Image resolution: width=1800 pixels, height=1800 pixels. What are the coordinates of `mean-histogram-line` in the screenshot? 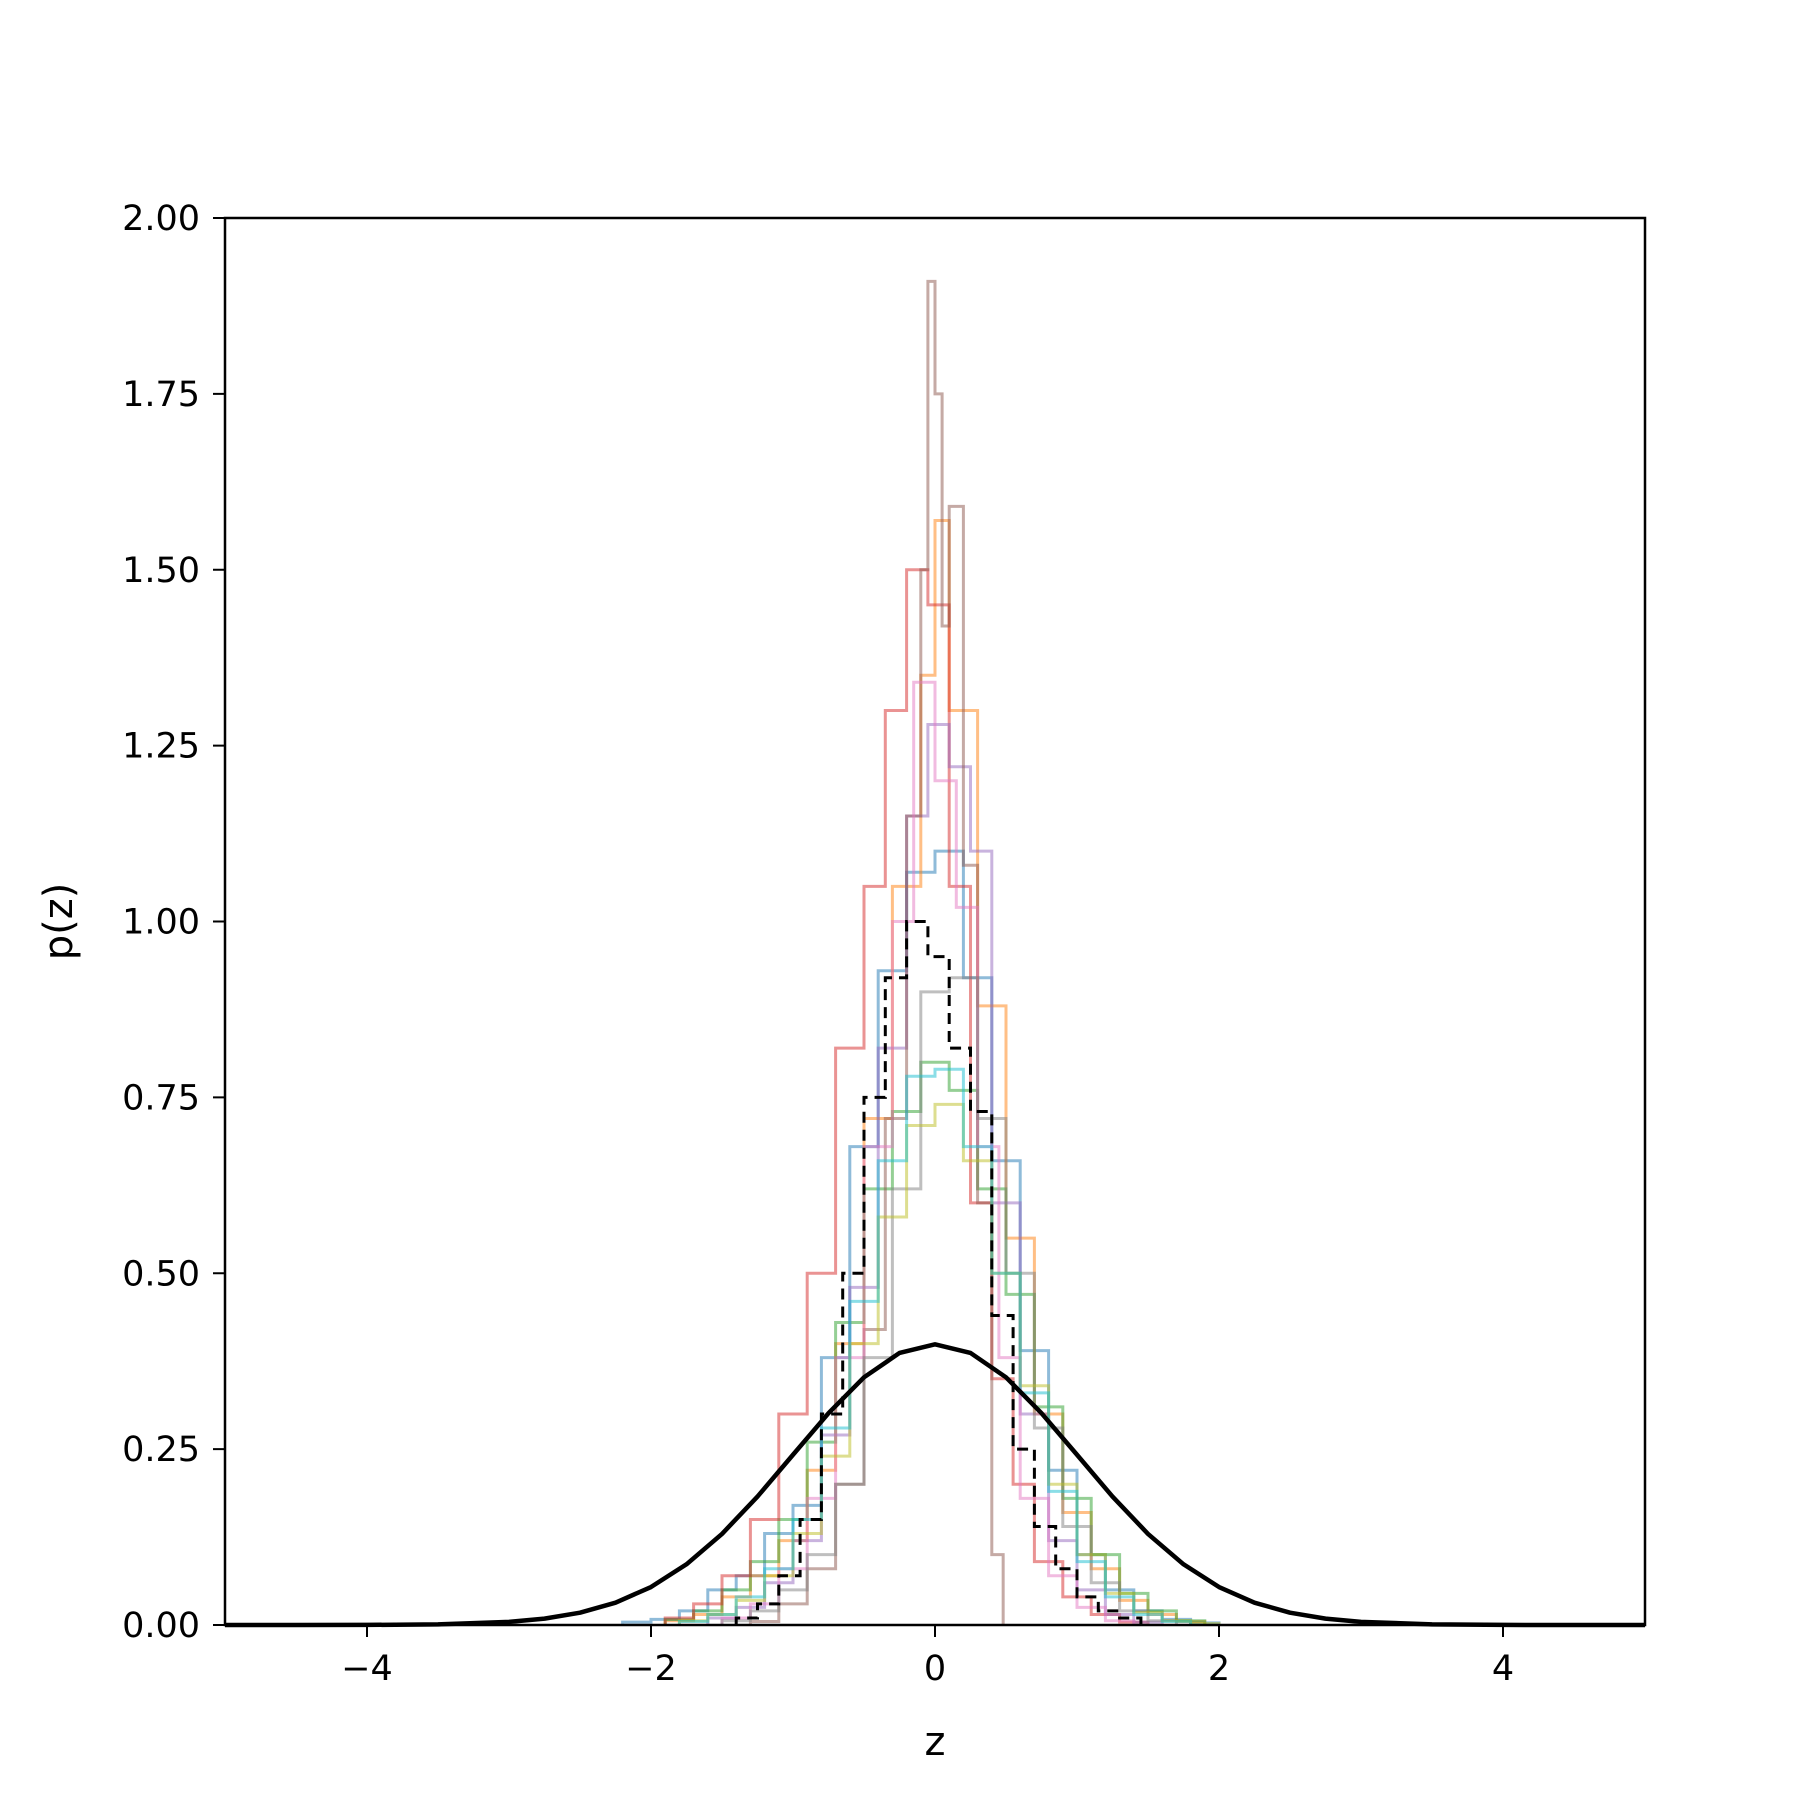 It's located at (938, 1272).